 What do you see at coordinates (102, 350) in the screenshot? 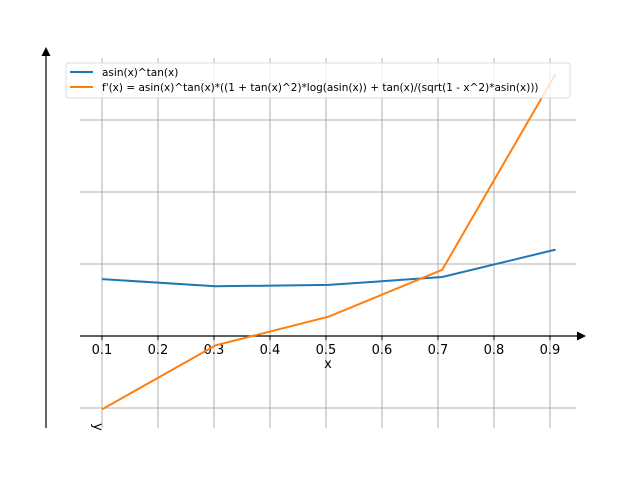
I see `x-tick-label: 0.1` at bounding box center [102, 350].